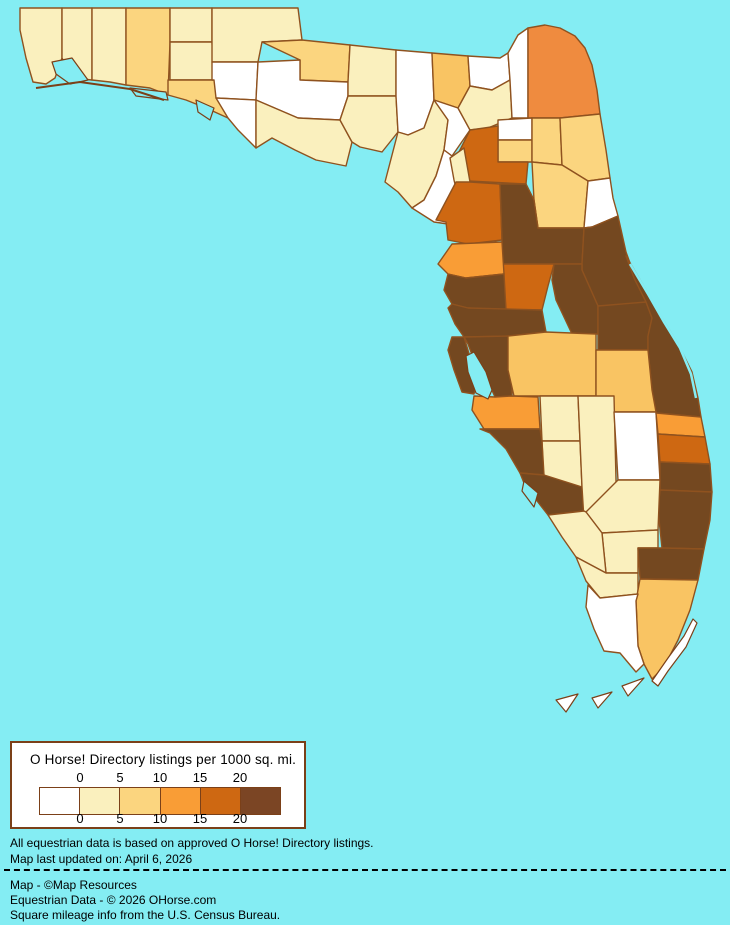  Describe the element at coordinates (547, 141) in the screenshot. I see `county-clay` at that location.